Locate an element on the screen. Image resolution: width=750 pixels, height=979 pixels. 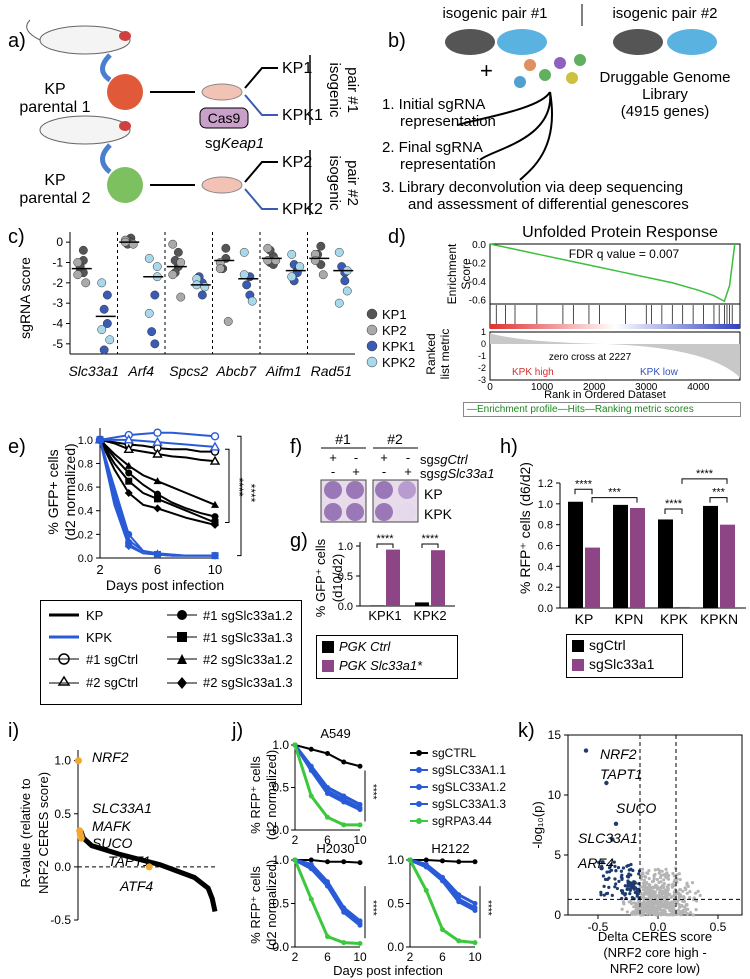
d-ylabel-bot-b: list metric is located at coordinates (445, 354).